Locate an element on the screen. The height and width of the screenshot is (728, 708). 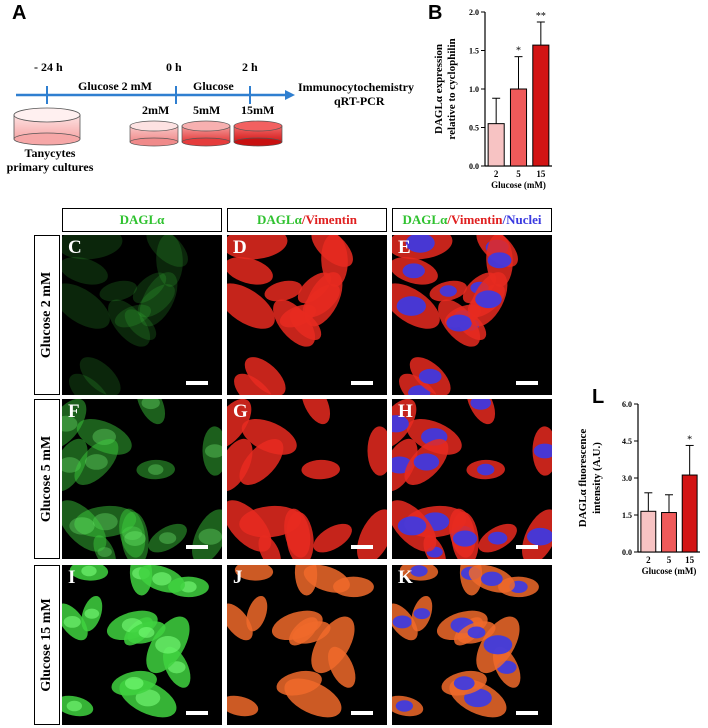
panel-letter-j: J is located at coordinates (238, 577).